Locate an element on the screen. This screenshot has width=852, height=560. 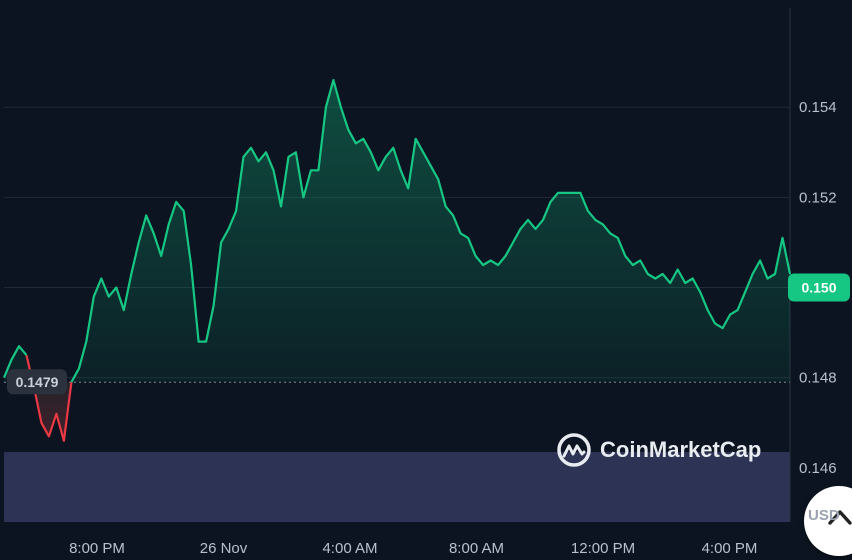
currency-label: USD is located at coordinates (824, 515).